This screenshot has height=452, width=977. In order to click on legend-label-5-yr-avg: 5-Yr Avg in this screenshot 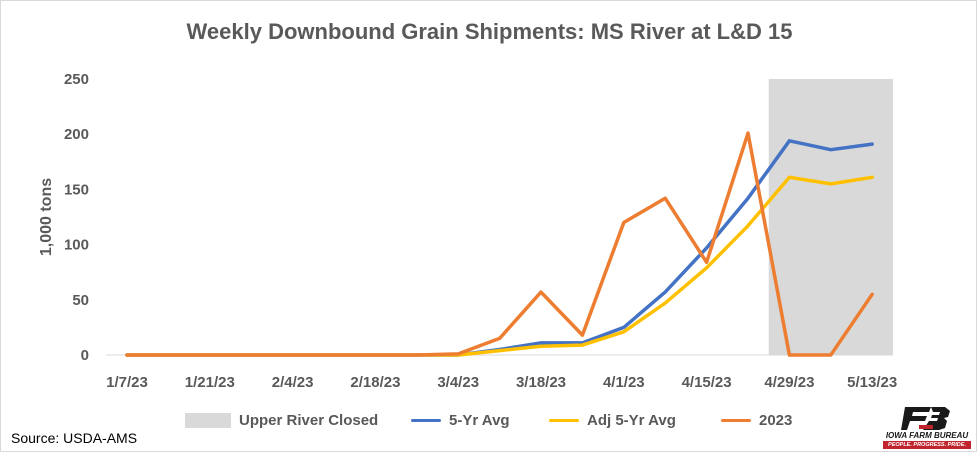, I will do `click(479, 420)`.